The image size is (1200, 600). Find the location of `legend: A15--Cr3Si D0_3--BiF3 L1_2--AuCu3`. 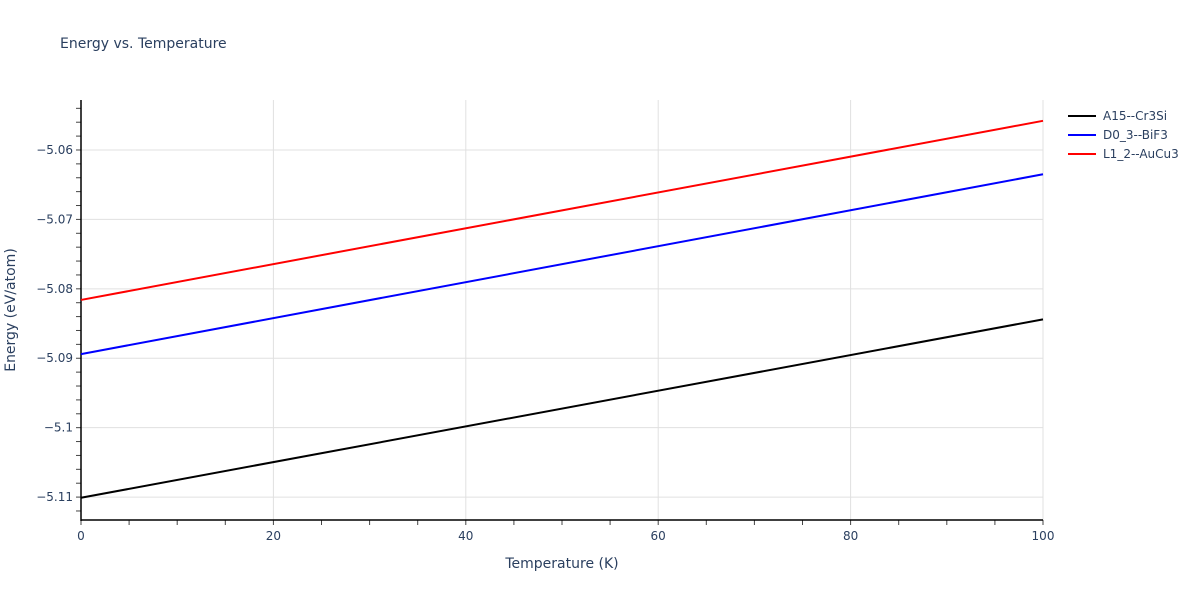

legend: A15--Cr3Si D0_3--BiF3 L1_2--AuCu3 is located at coordinates (1123, 134).